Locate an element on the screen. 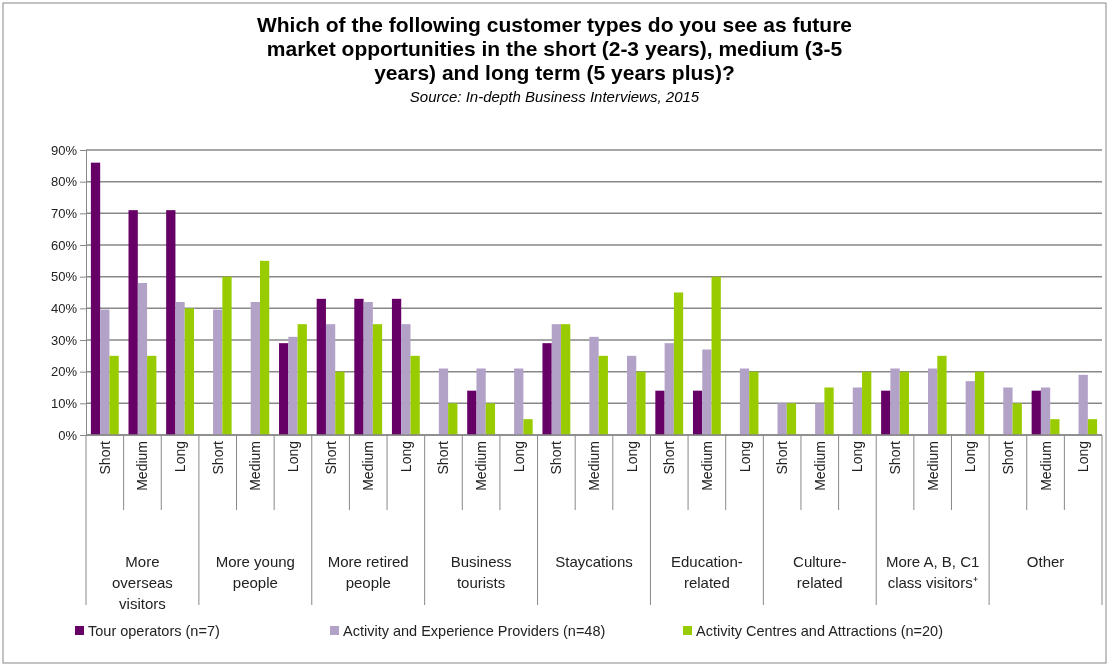 Image resolution: width=1109 pixels, height=666 pixels. text: Other is located at coordinates (1045, 561).